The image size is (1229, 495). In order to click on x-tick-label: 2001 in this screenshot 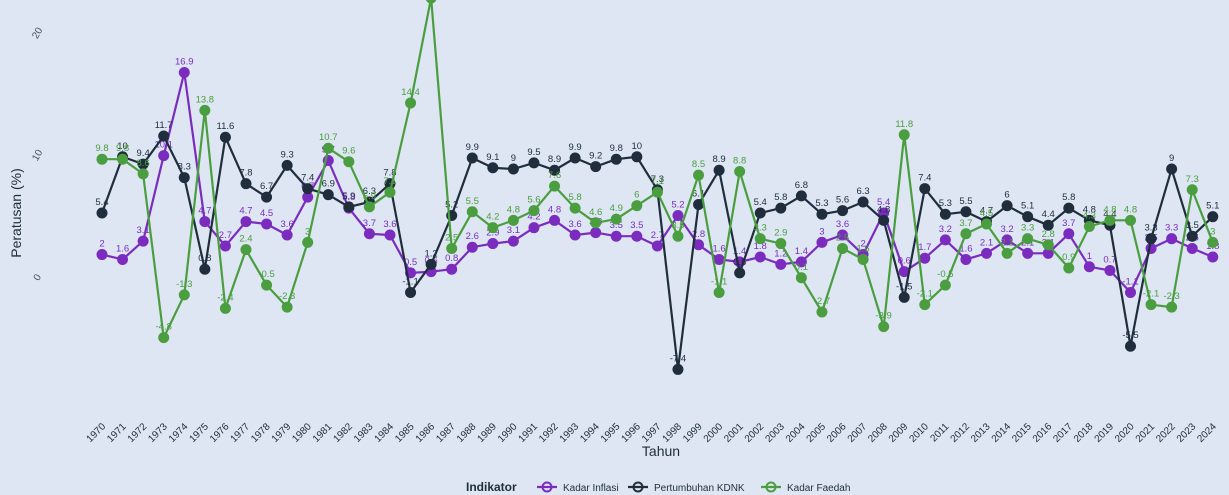, I will do `click(734, 433)`.